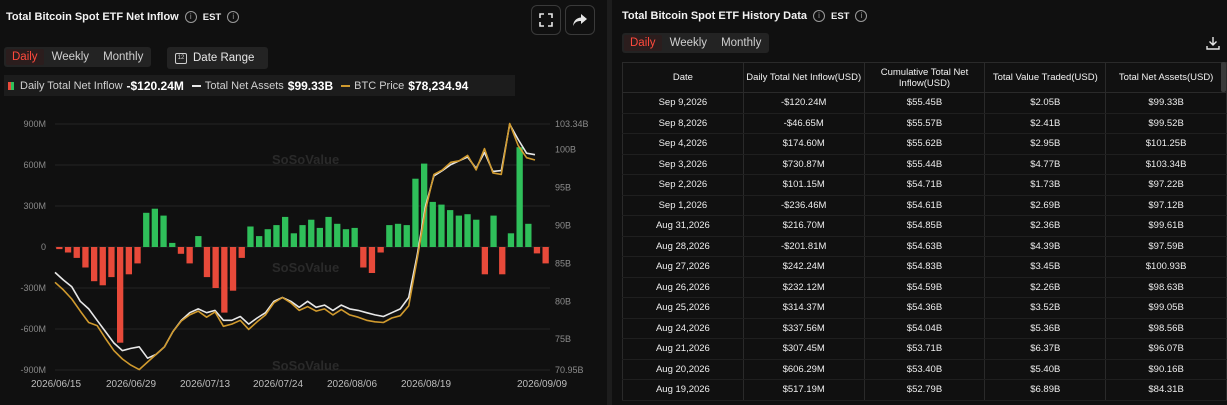 The height and width of the screenshot is (405, 1227). What do you see at coordinates (1223, 77) in the screenshot?
I see `table-scrollbar` at bounding box center [1223, 77].